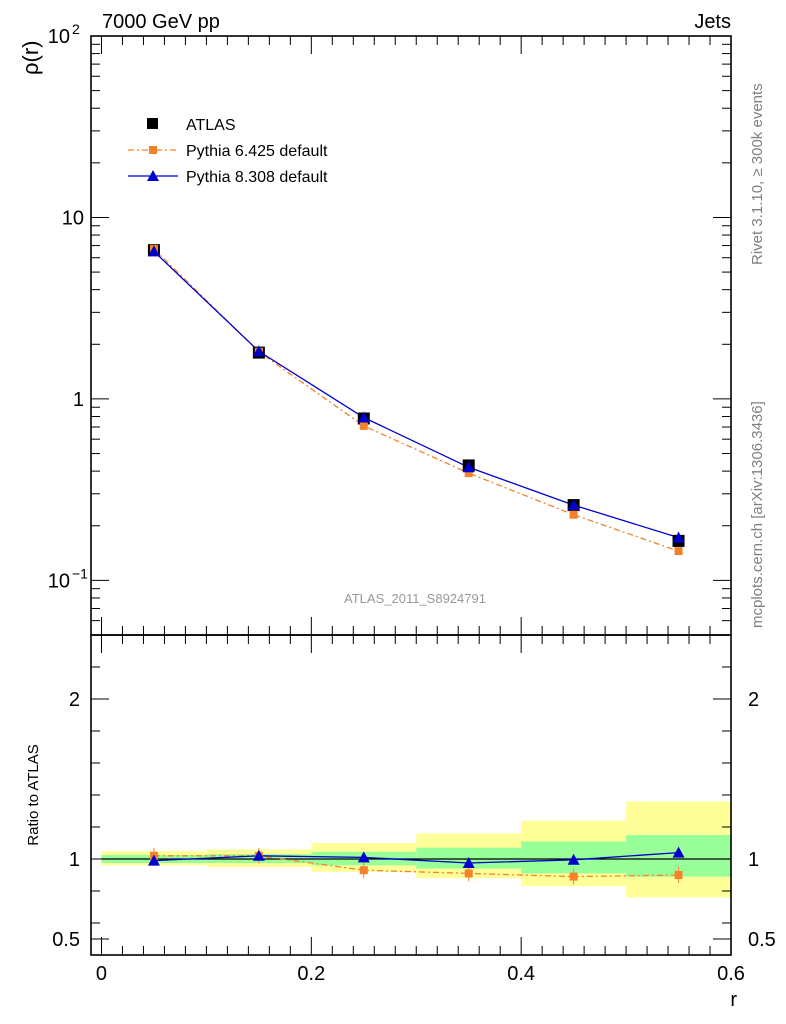 This screenshot has height=1024, width=786. I want to click on ratio-y-axis-label: Ratio to ATLAS, so click(33, 794).